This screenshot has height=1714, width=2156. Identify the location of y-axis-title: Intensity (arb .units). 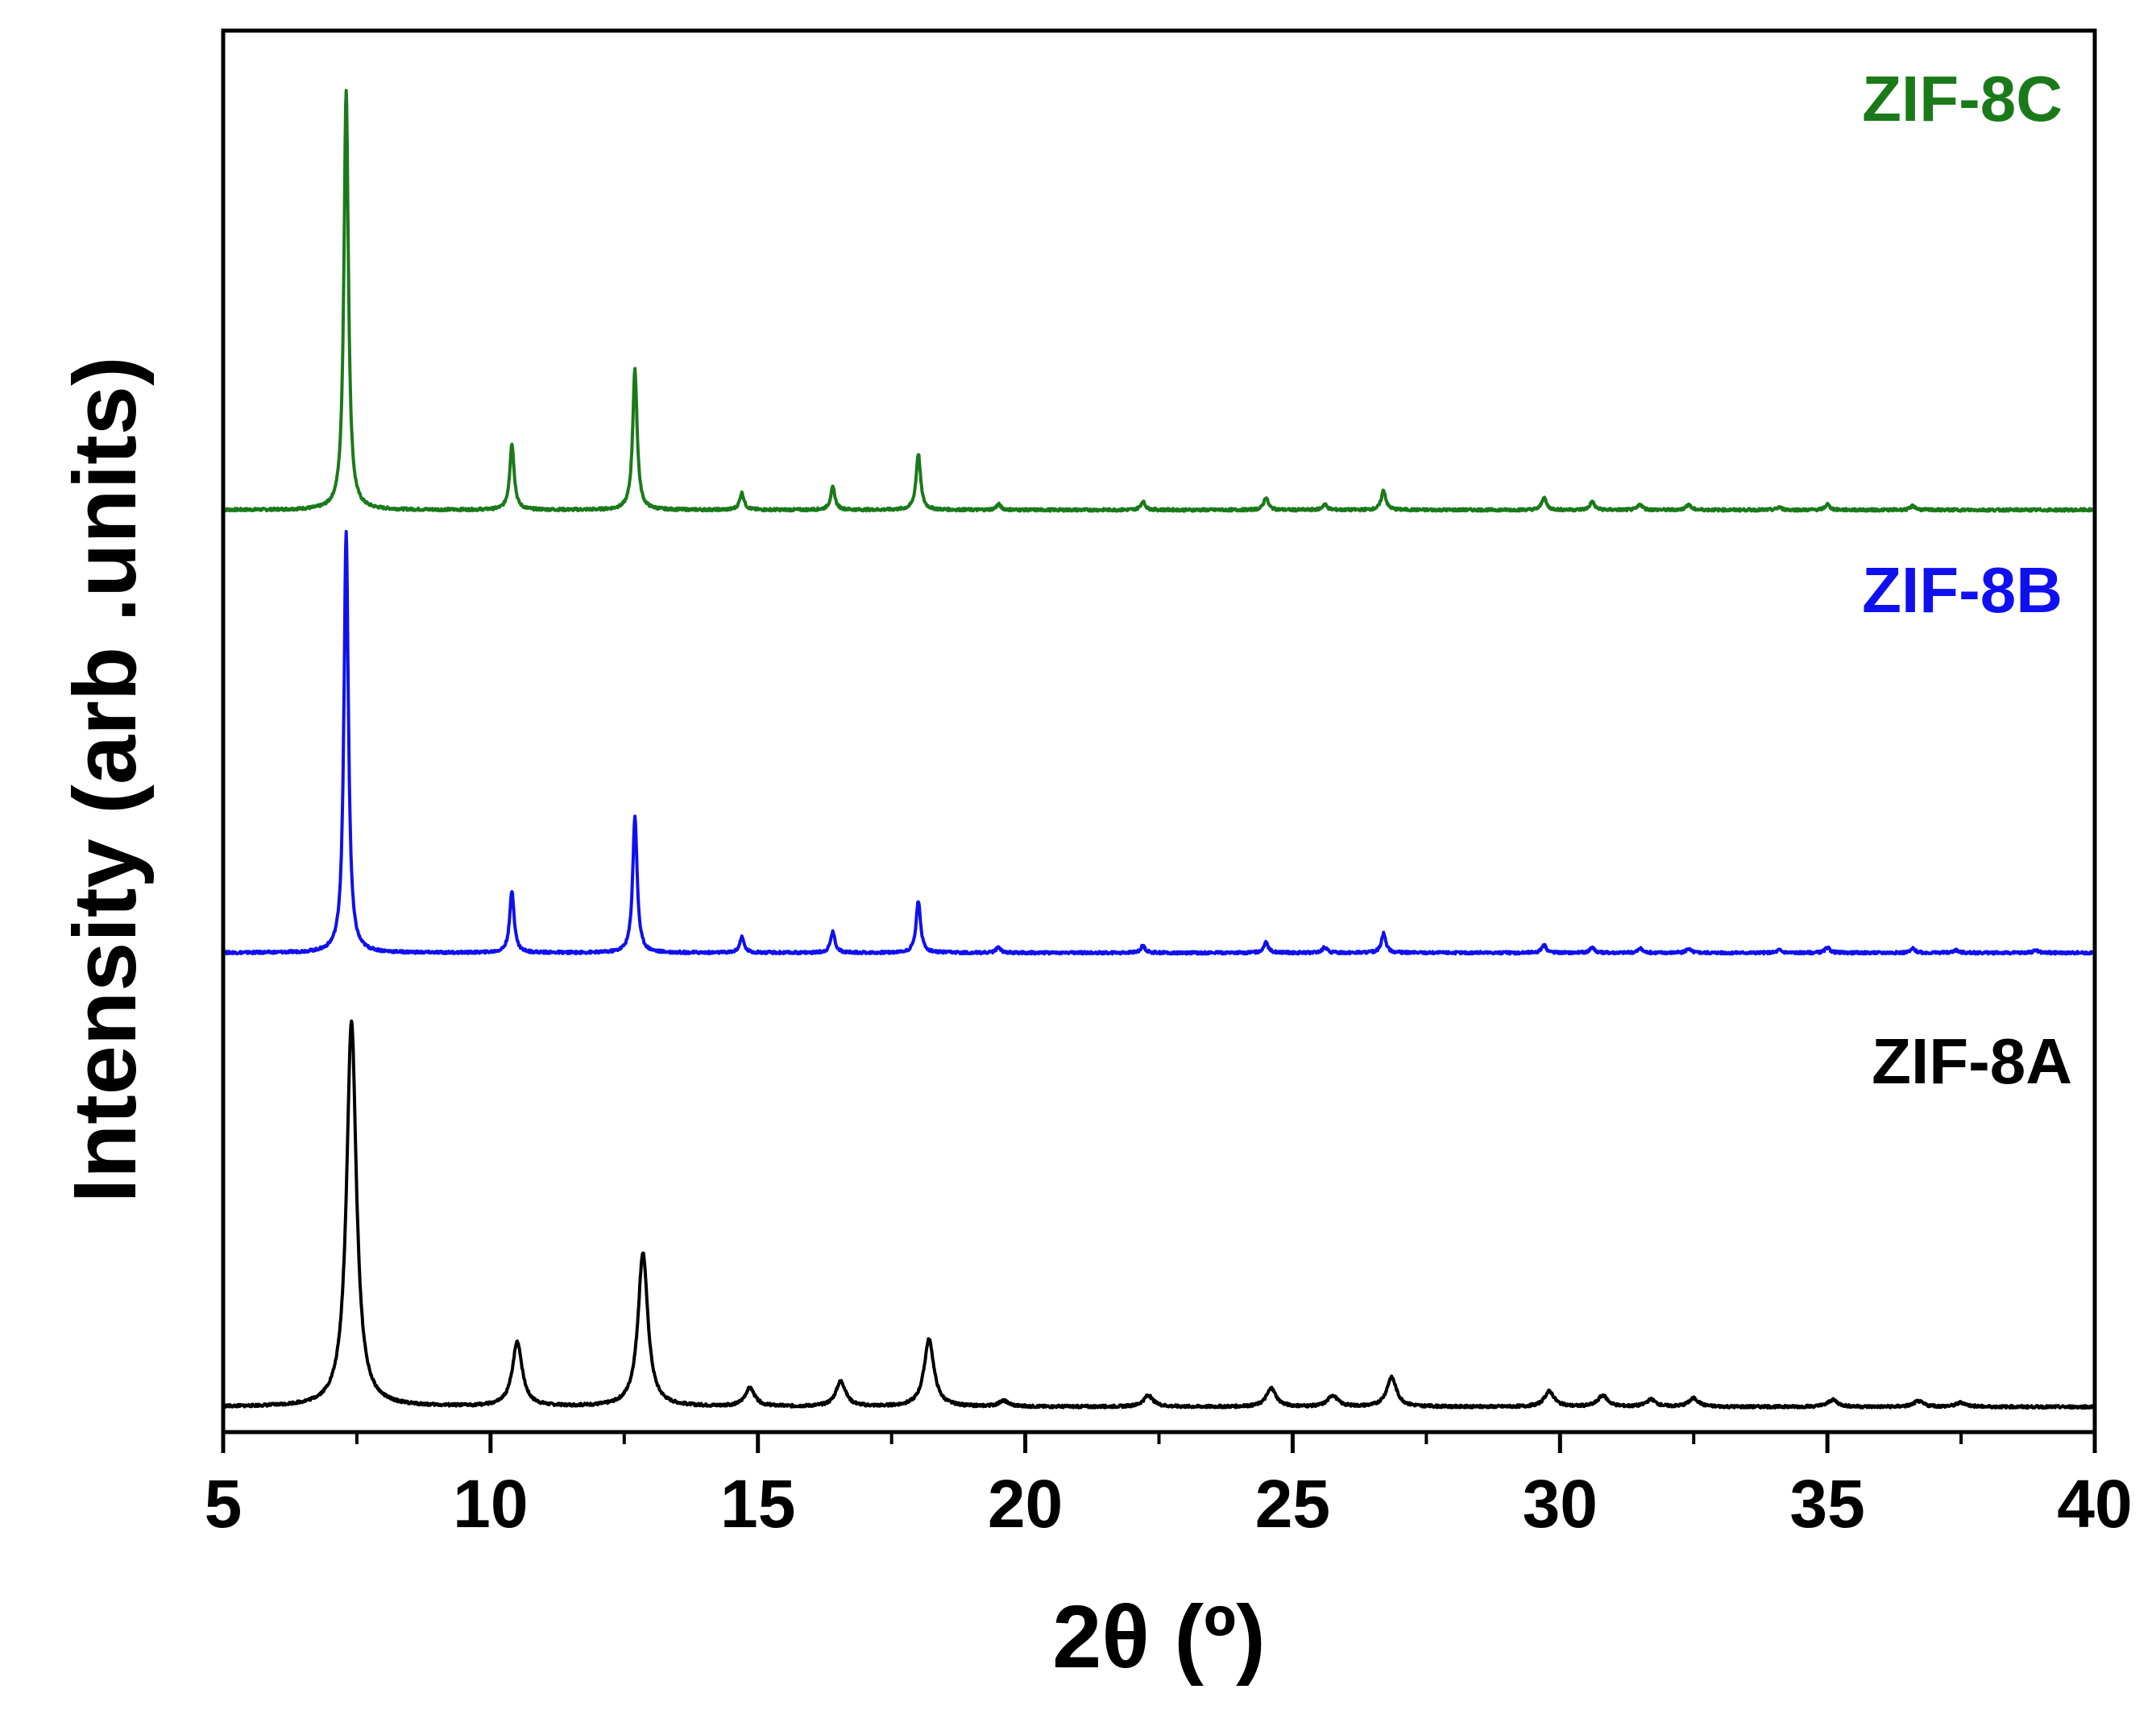
(105, 779).